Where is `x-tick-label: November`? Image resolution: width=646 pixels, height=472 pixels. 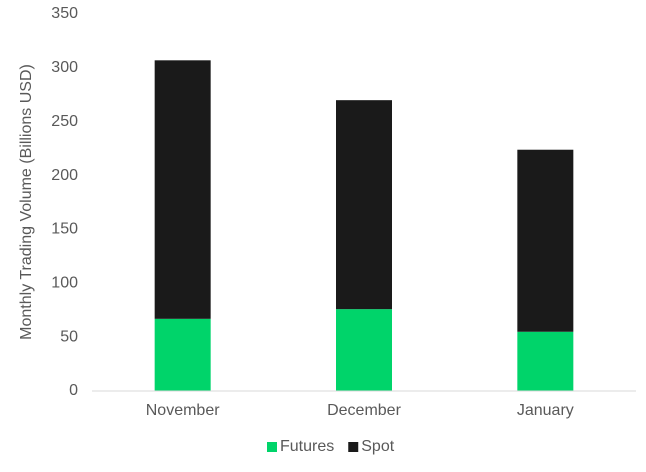 x-tick-label: November is located at coordinates (183, 410).